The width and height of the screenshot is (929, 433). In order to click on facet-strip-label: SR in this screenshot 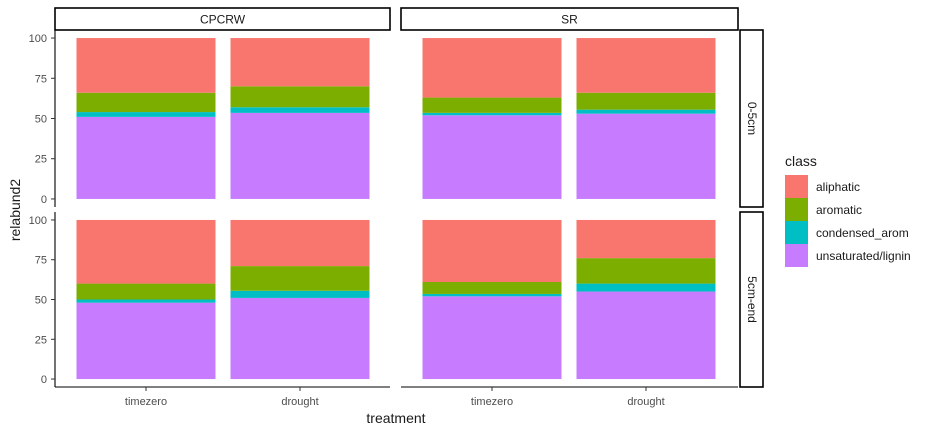, I will do `click(569, 20)`.